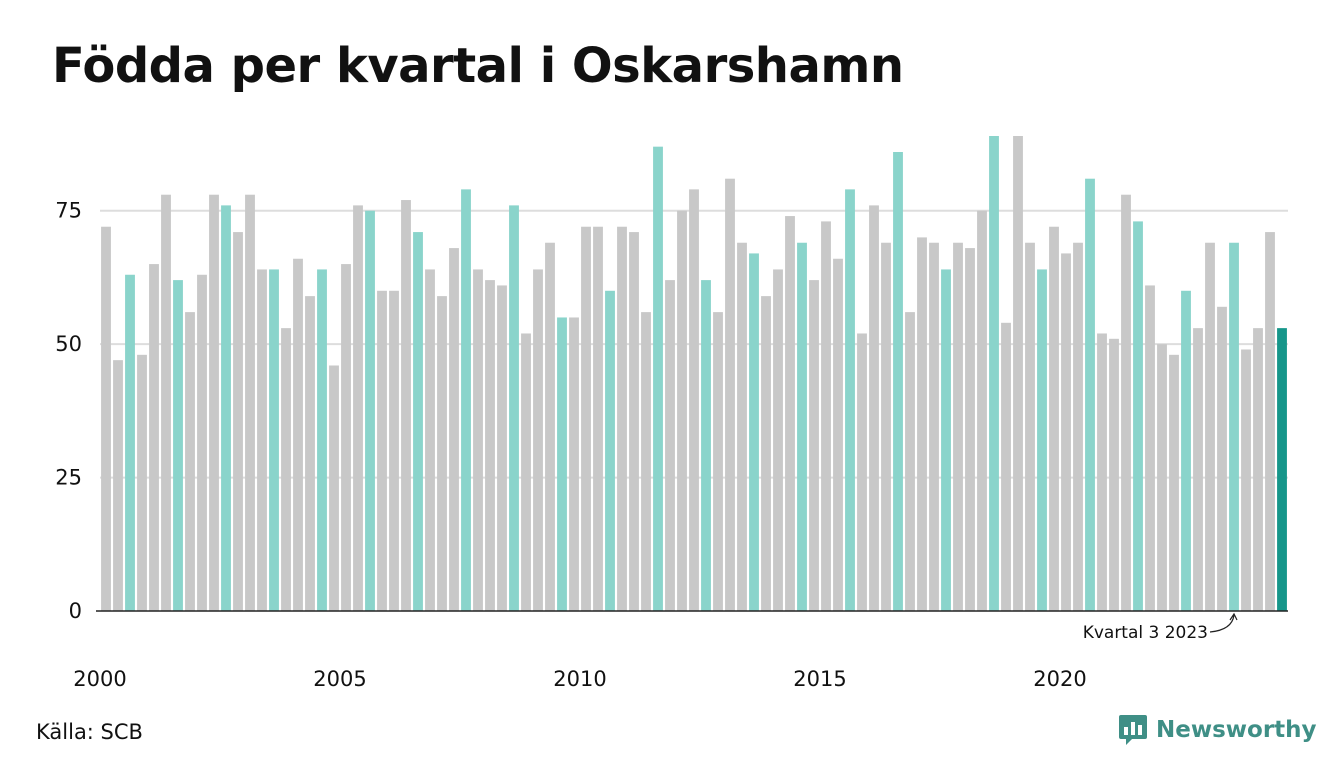  I want to click on bar-2011-q3, so click(658, 379).